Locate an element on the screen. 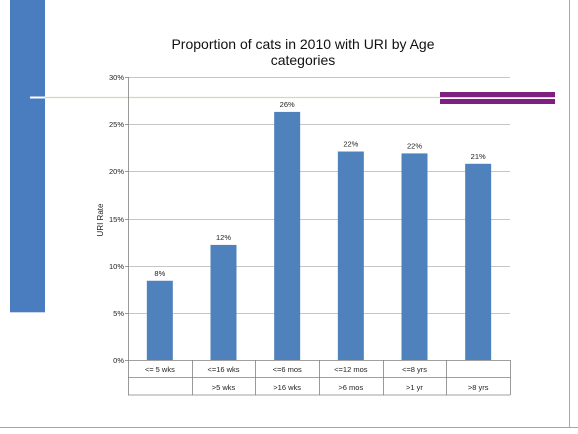 The image size is (578, 434). x-category-sublabel: >16 wks is located at coordinates (287, 387).